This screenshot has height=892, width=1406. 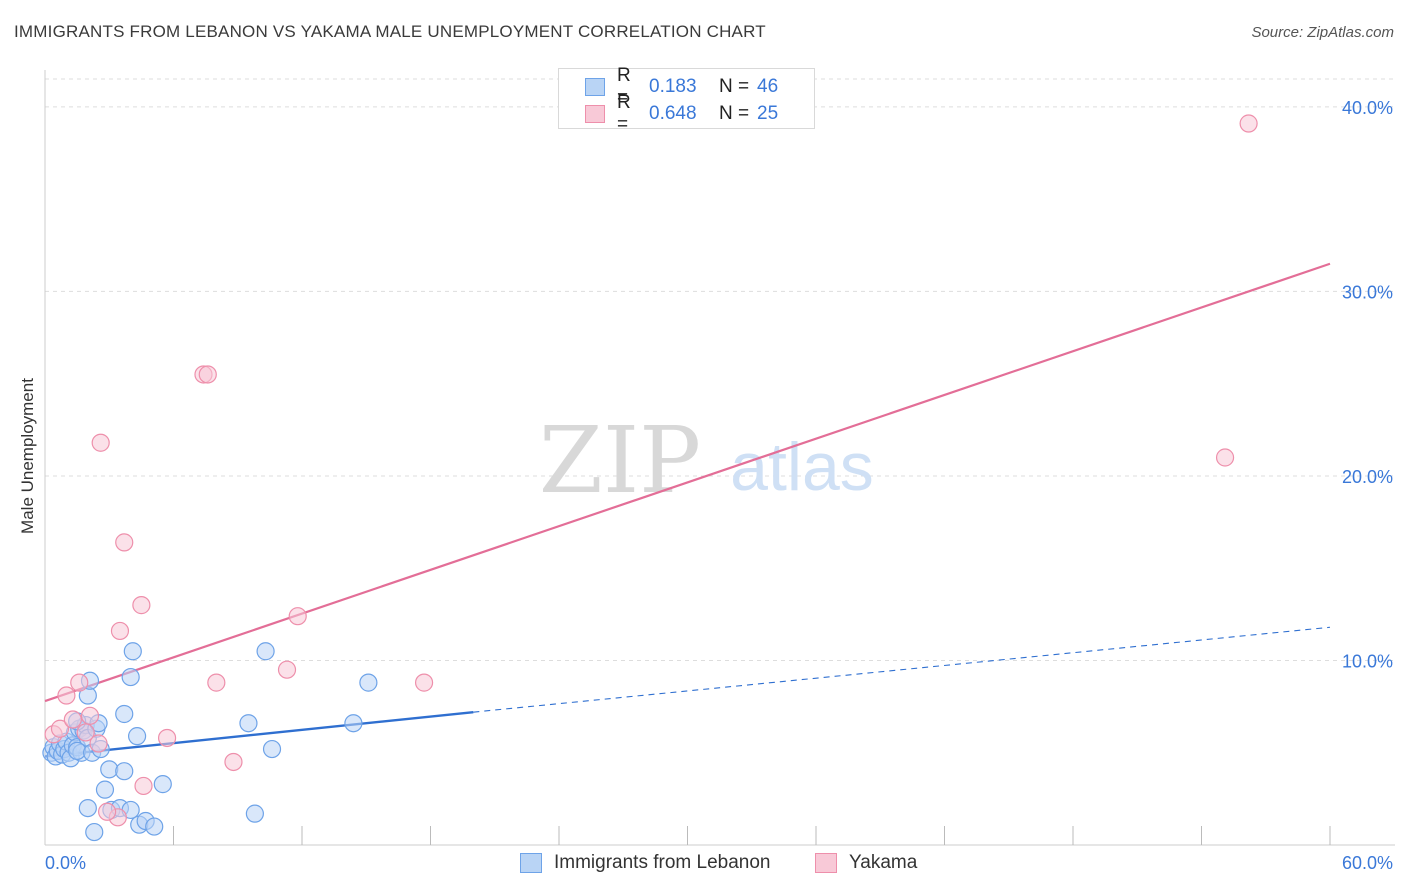 What do you see at coordinates (65, 863) in the screenshot?
I see `x-tick-label: 0.0%` at bounding box center [65, 863].